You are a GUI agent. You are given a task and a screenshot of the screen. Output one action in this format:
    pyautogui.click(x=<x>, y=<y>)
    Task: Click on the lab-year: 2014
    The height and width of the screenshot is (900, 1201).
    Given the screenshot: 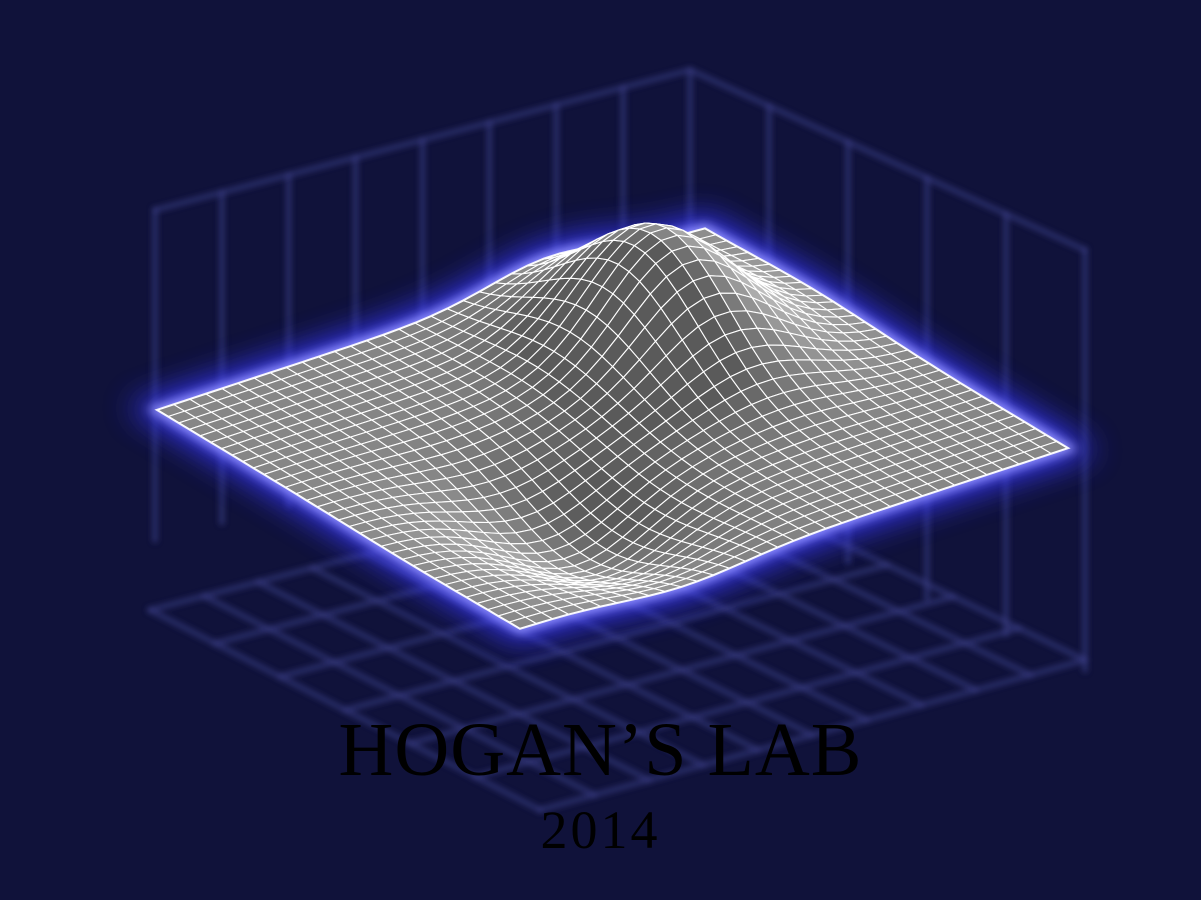 What is the action you would take?
    pyautogui.click(x=600, y=830)
    